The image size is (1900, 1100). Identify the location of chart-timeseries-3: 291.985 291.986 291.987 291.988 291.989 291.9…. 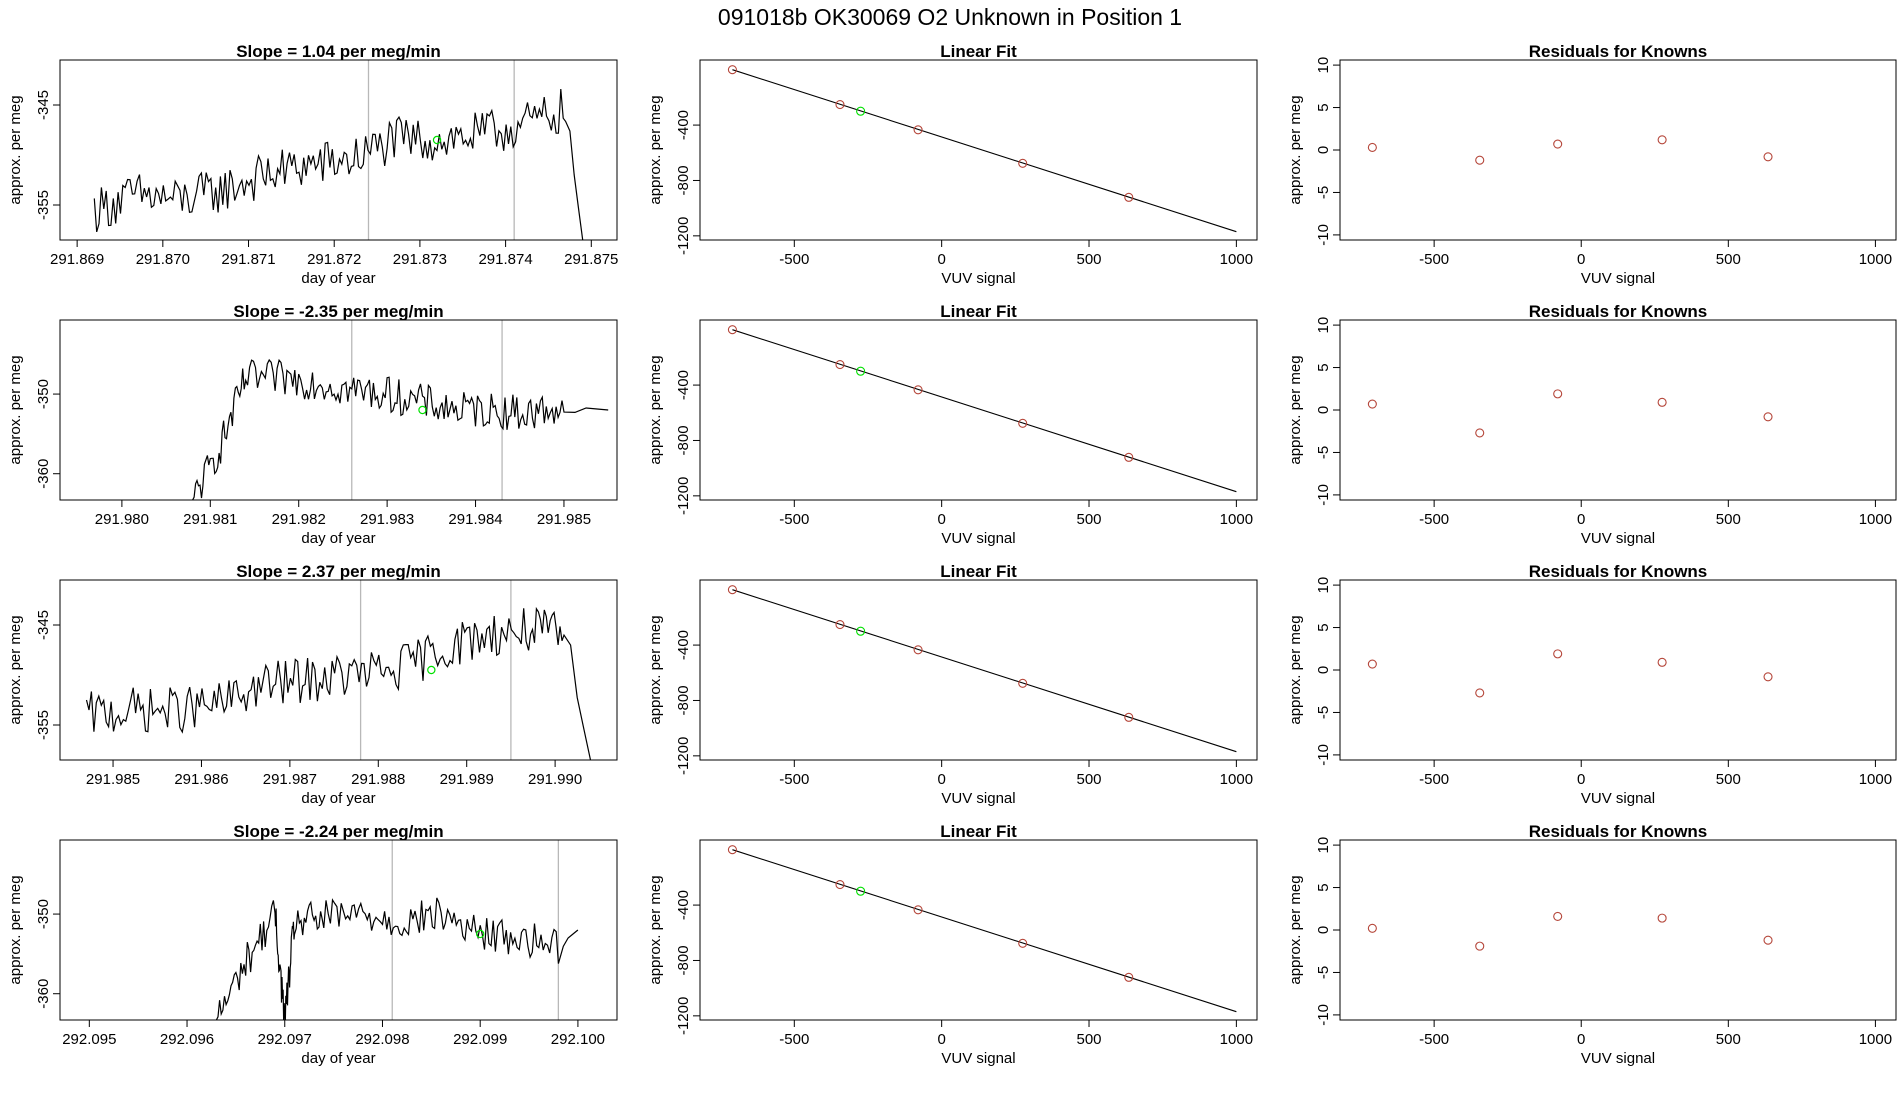
(312, 684).